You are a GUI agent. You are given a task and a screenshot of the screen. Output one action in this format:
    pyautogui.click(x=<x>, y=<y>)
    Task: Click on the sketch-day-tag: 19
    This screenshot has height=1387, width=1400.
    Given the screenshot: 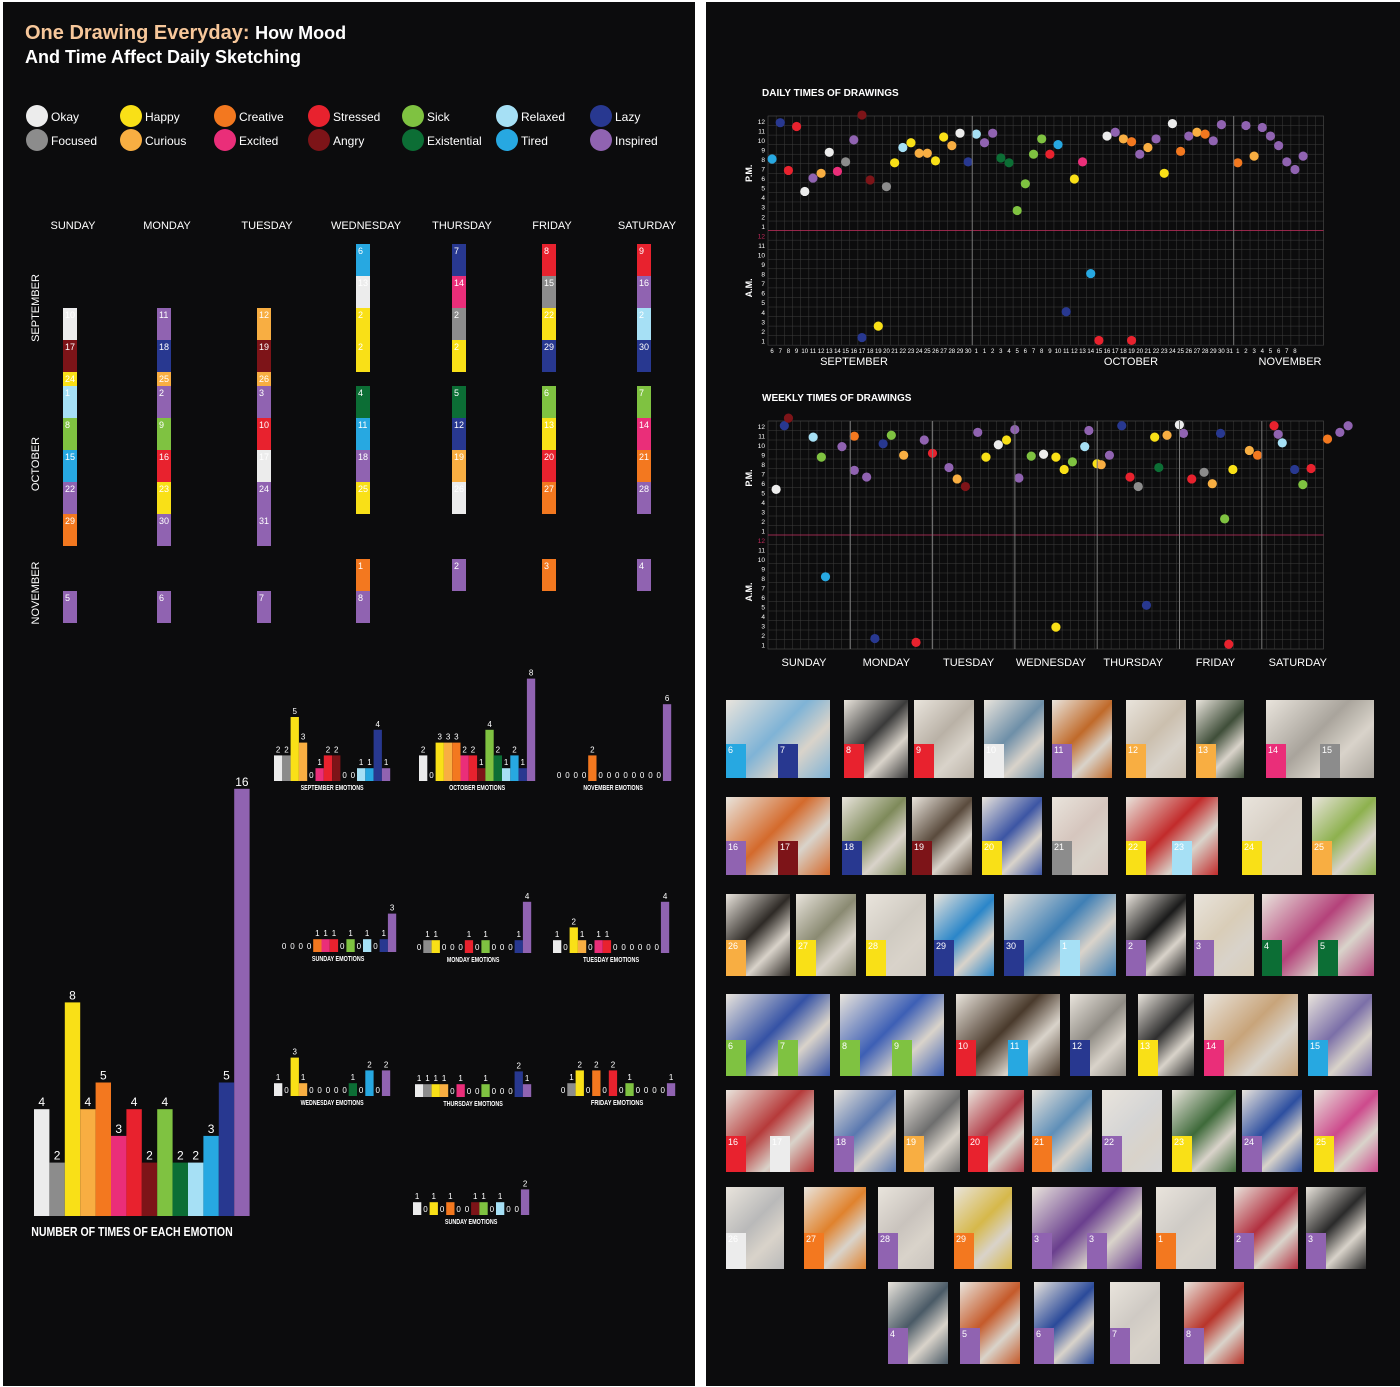 What is the action you would take?
    pyautogui.click(x=914, y=1154)
    